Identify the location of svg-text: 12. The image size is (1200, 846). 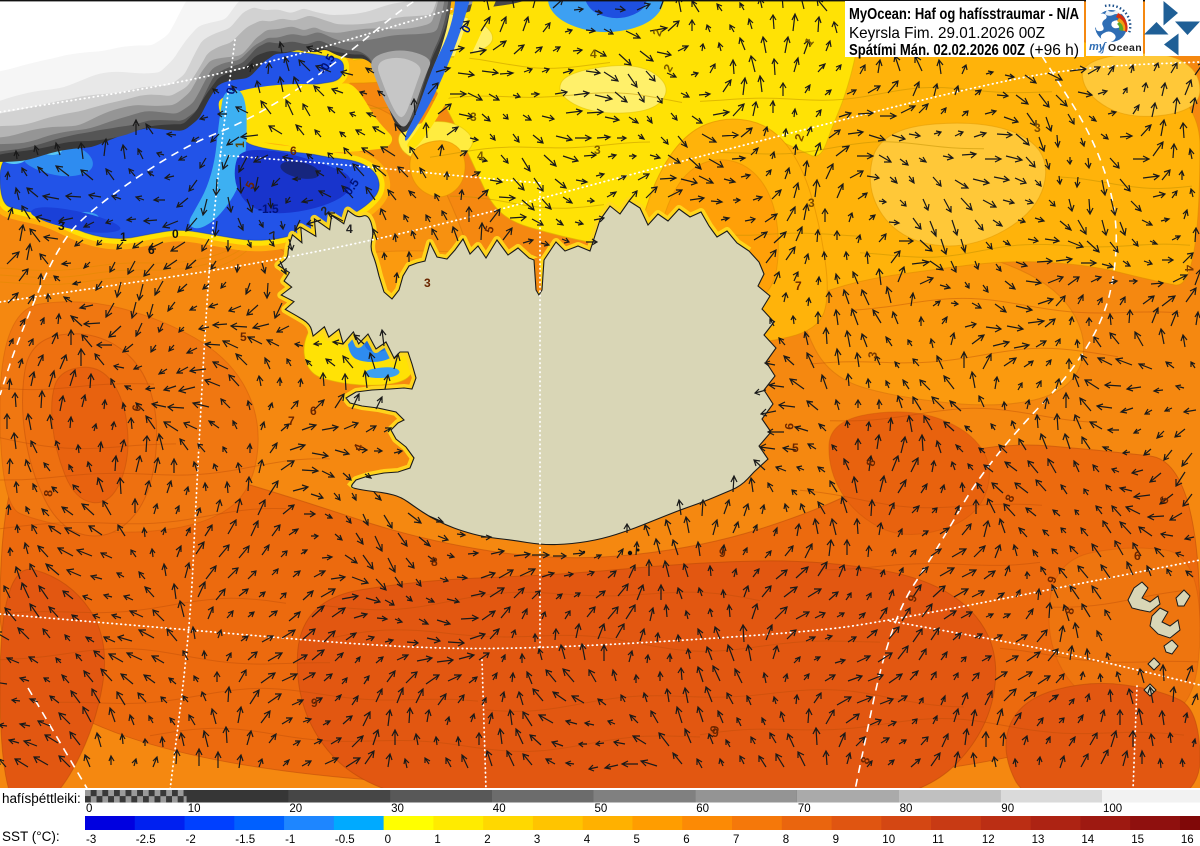
(988, 840).